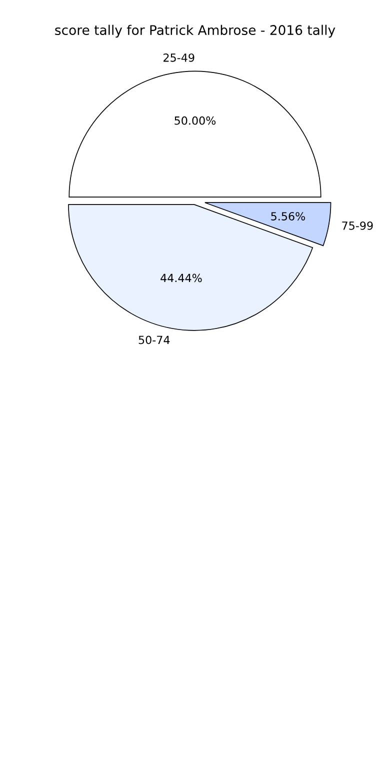 Image resolution: width=390 pixels, height=780 pixels. What do you see at coordinates (357, 225) in the screenshot?
I see `slice-label: 75-99` at bounding box center [357, 225].